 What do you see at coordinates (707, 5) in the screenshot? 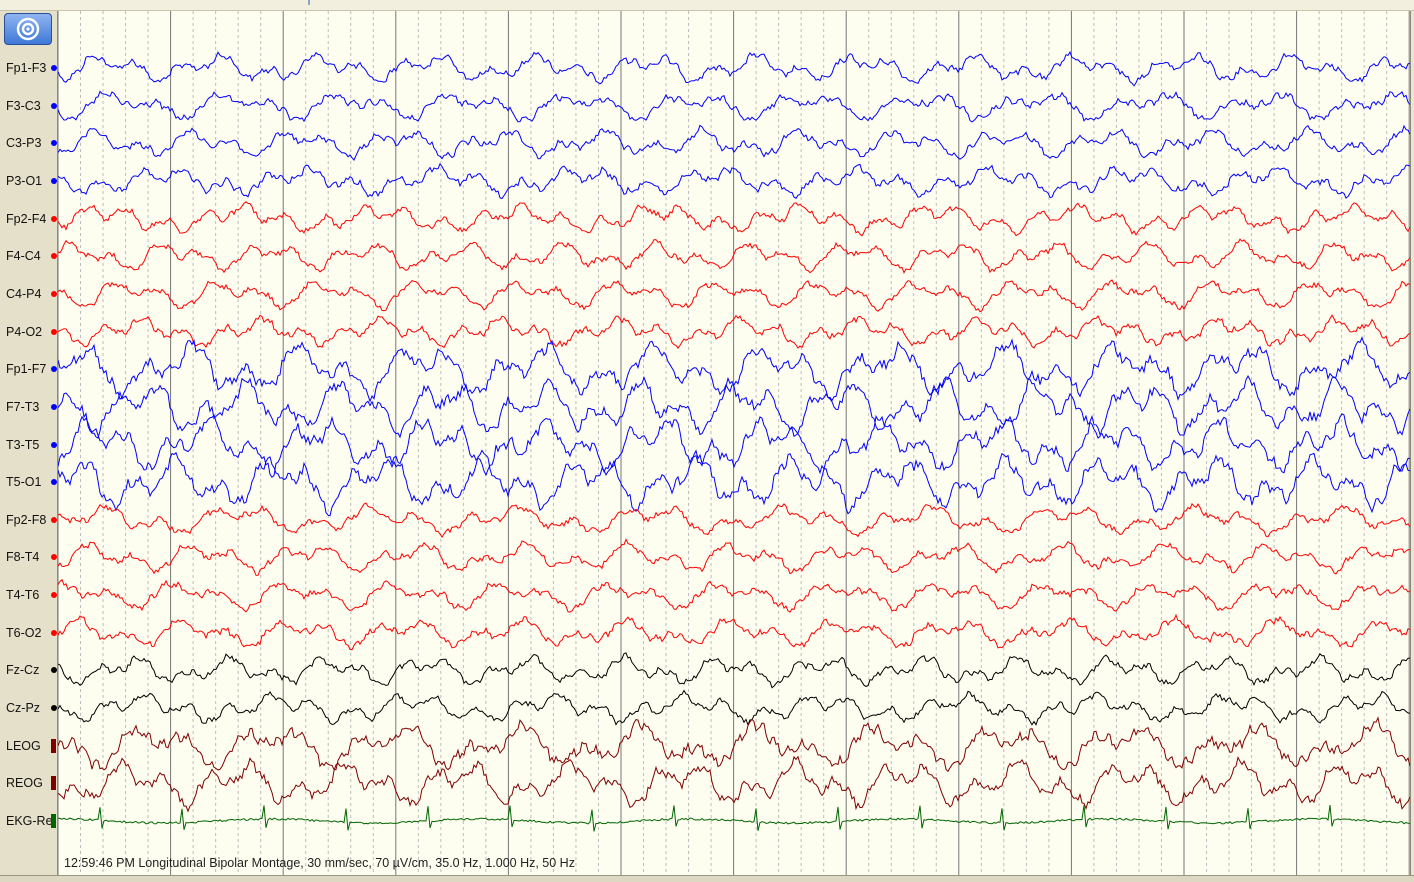
I see `top-ruler-strip` at bounding box center [707, 5].